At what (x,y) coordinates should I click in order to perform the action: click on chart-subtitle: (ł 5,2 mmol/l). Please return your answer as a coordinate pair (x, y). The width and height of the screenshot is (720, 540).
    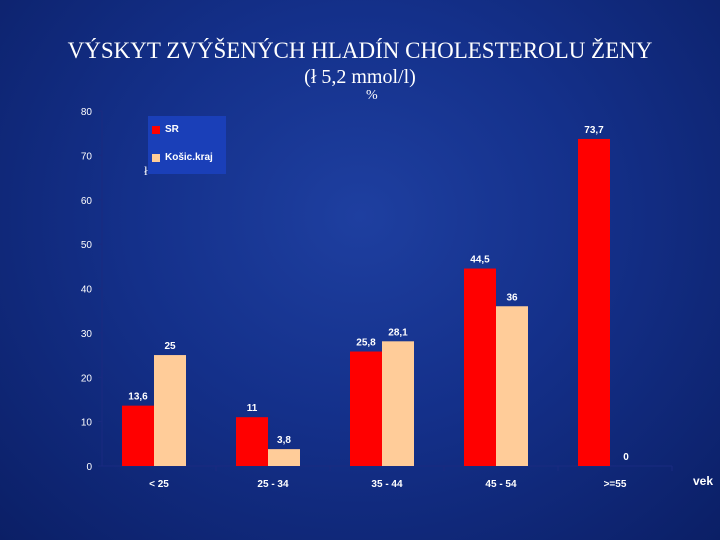
    Looking at the image, I should click on (360, 77).